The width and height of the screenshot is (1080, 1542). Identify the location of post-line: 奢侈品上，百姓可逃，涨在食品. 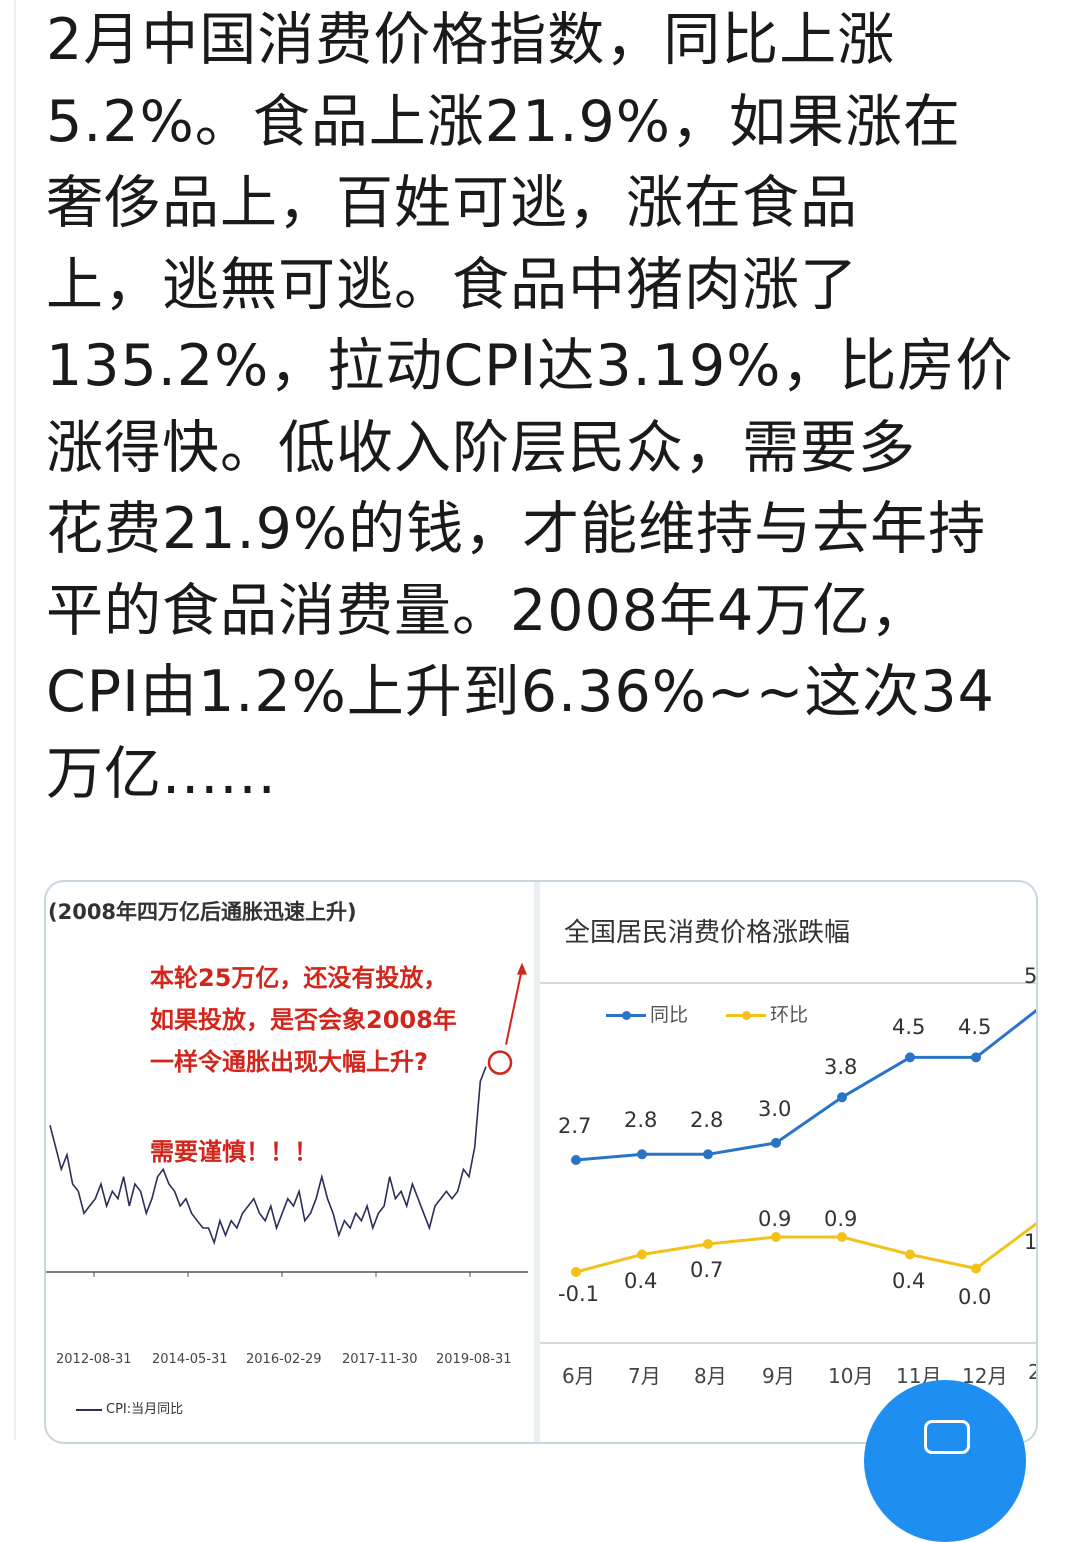
(452, 203).